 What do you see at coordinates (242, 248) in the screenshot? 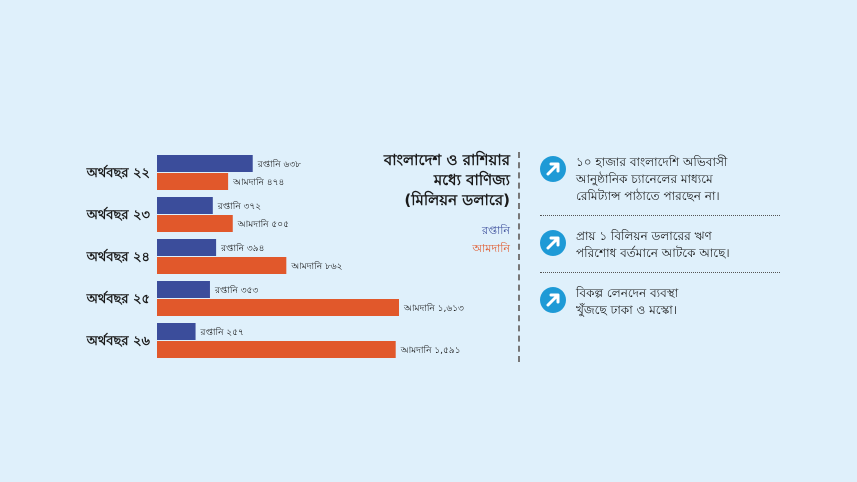
I see `data-label: রপ্তানি ৩৯৪` at bounding box center [242, 248].